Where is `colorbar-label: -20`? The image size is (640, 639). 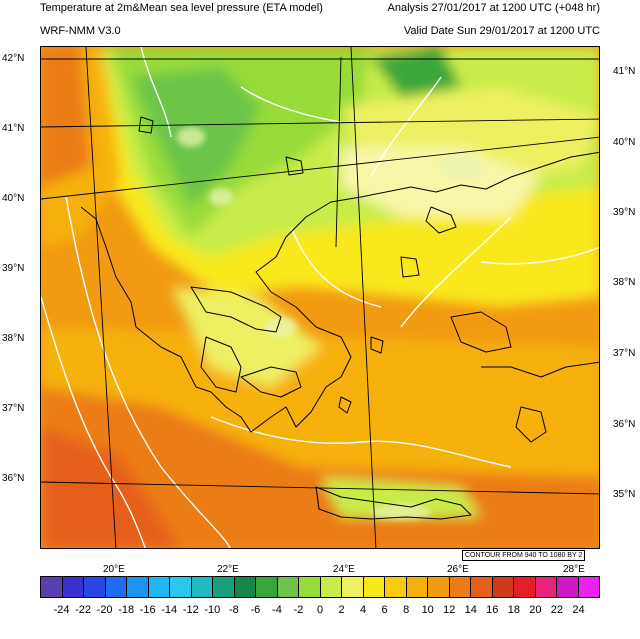 colorbar-label: -20 is located at coordinates (104, 610).